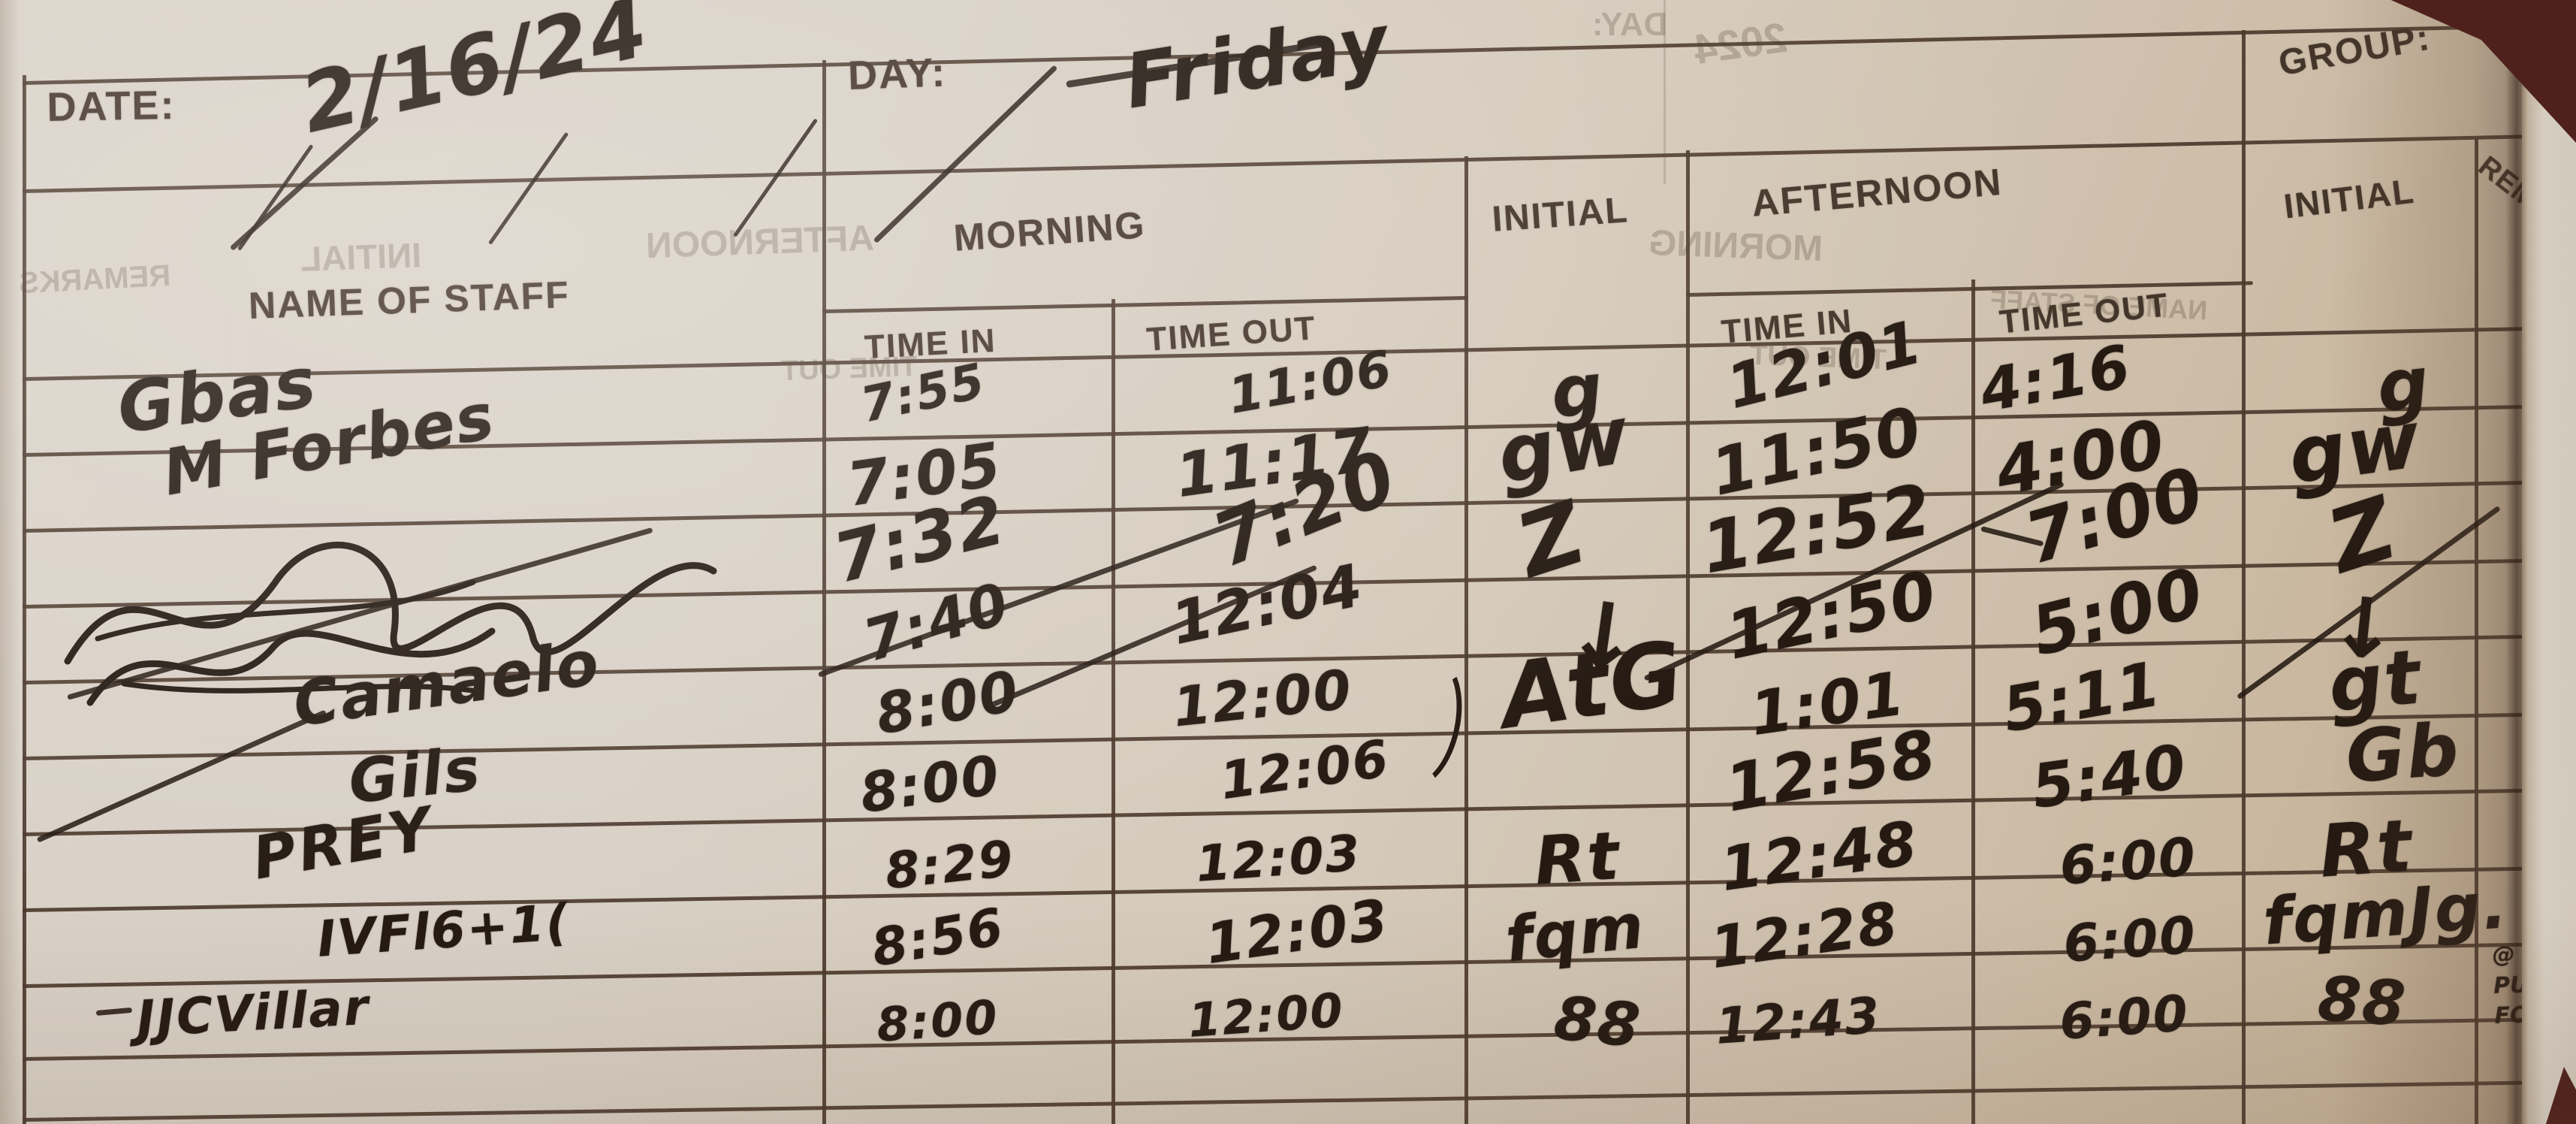 The height and width of the screenshot is (1124, 2576). I want to click on bleedthrough-column-line, so click(1665, 92).